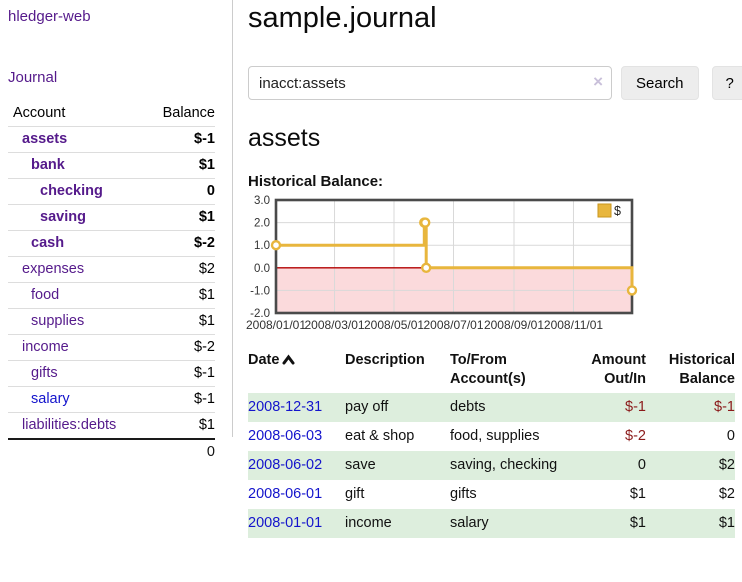 The image size is (742, 582). Describe the element at coordinates (726, 83) in the screenshot. I see `help-button: ?` at that location.